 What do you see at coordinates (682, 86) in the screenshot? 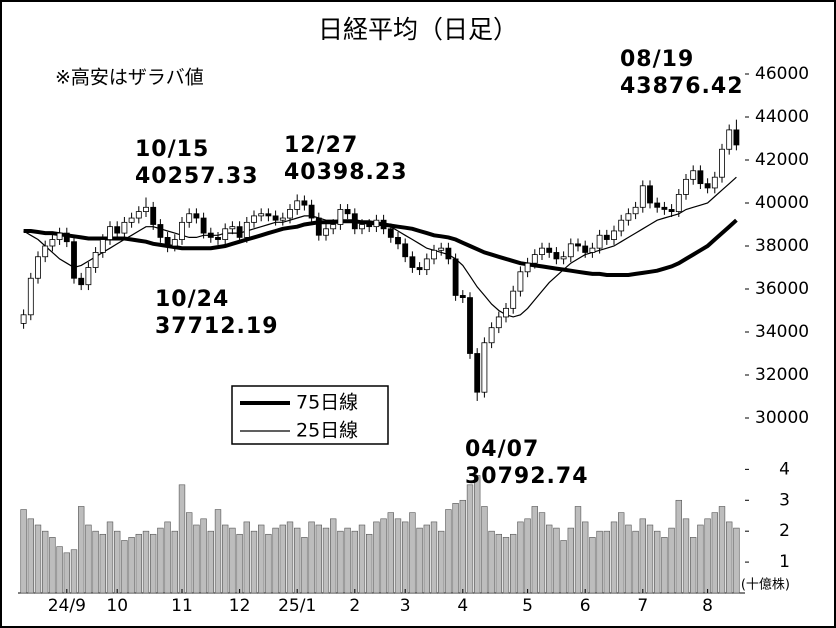
I see `annotation-value: 43876.42` at bounding box center [682, 86].